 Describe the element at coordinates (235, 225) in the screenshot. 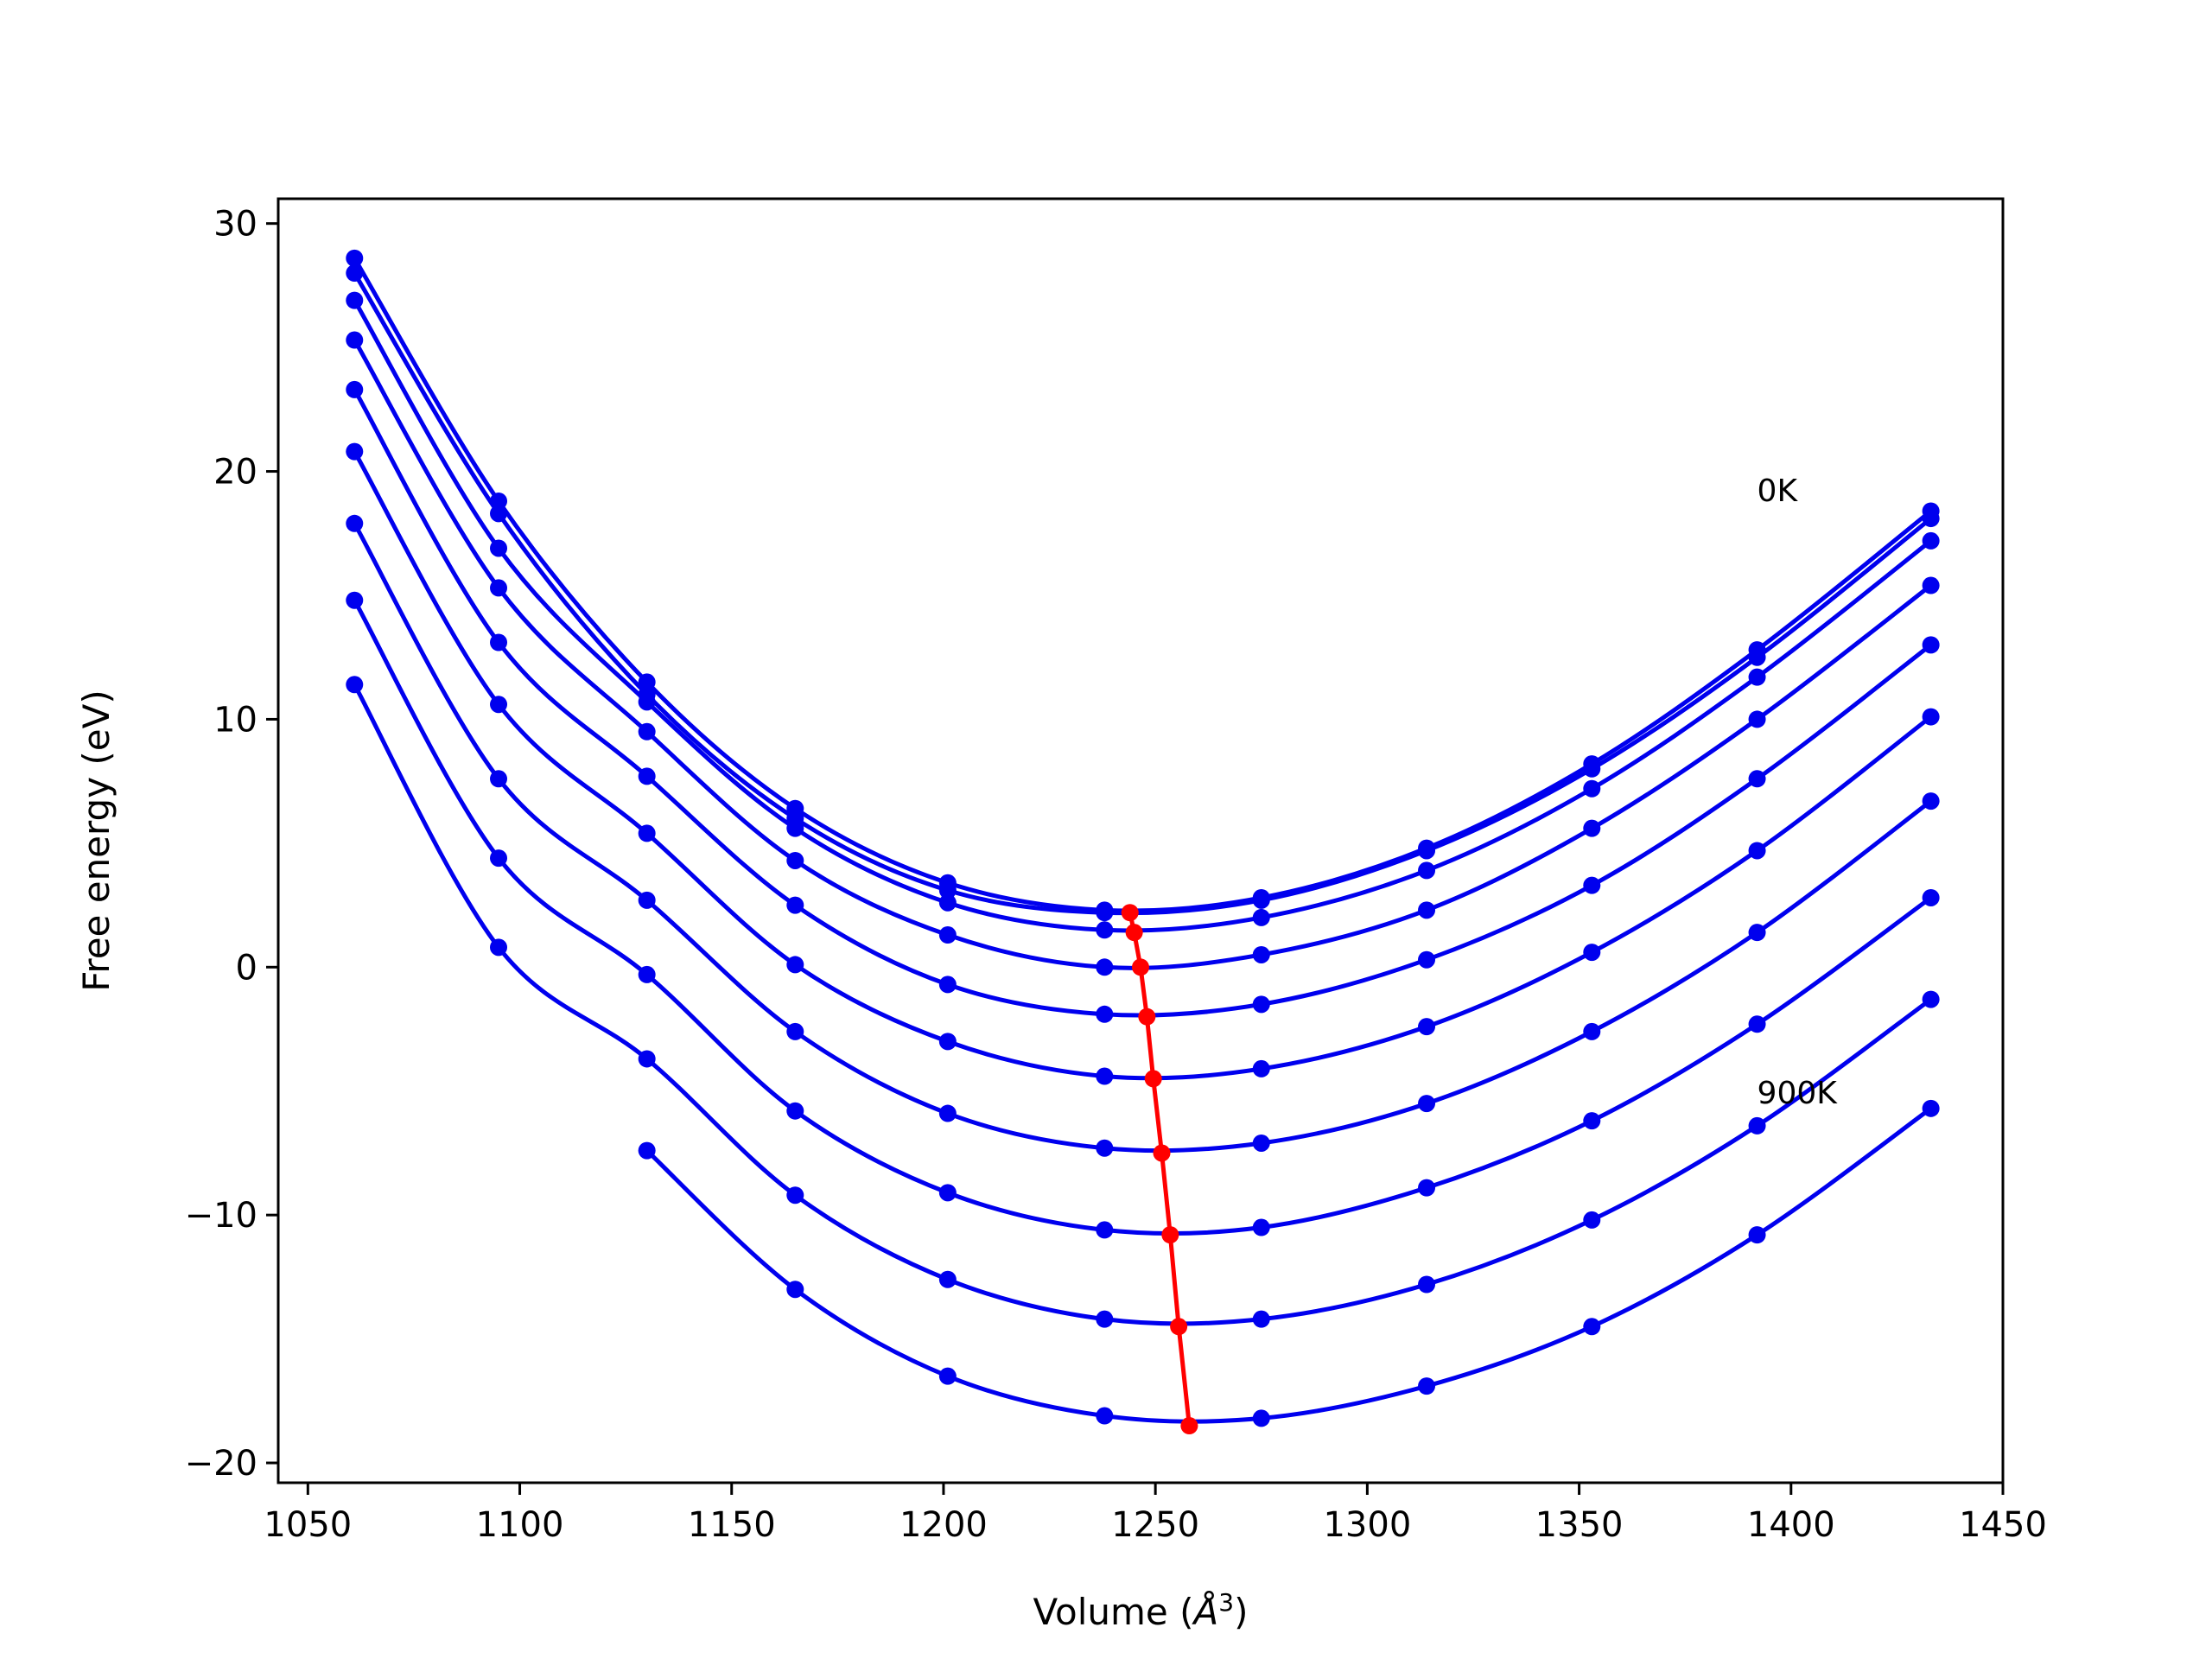

I see `y-tick-label: 30` at that location.